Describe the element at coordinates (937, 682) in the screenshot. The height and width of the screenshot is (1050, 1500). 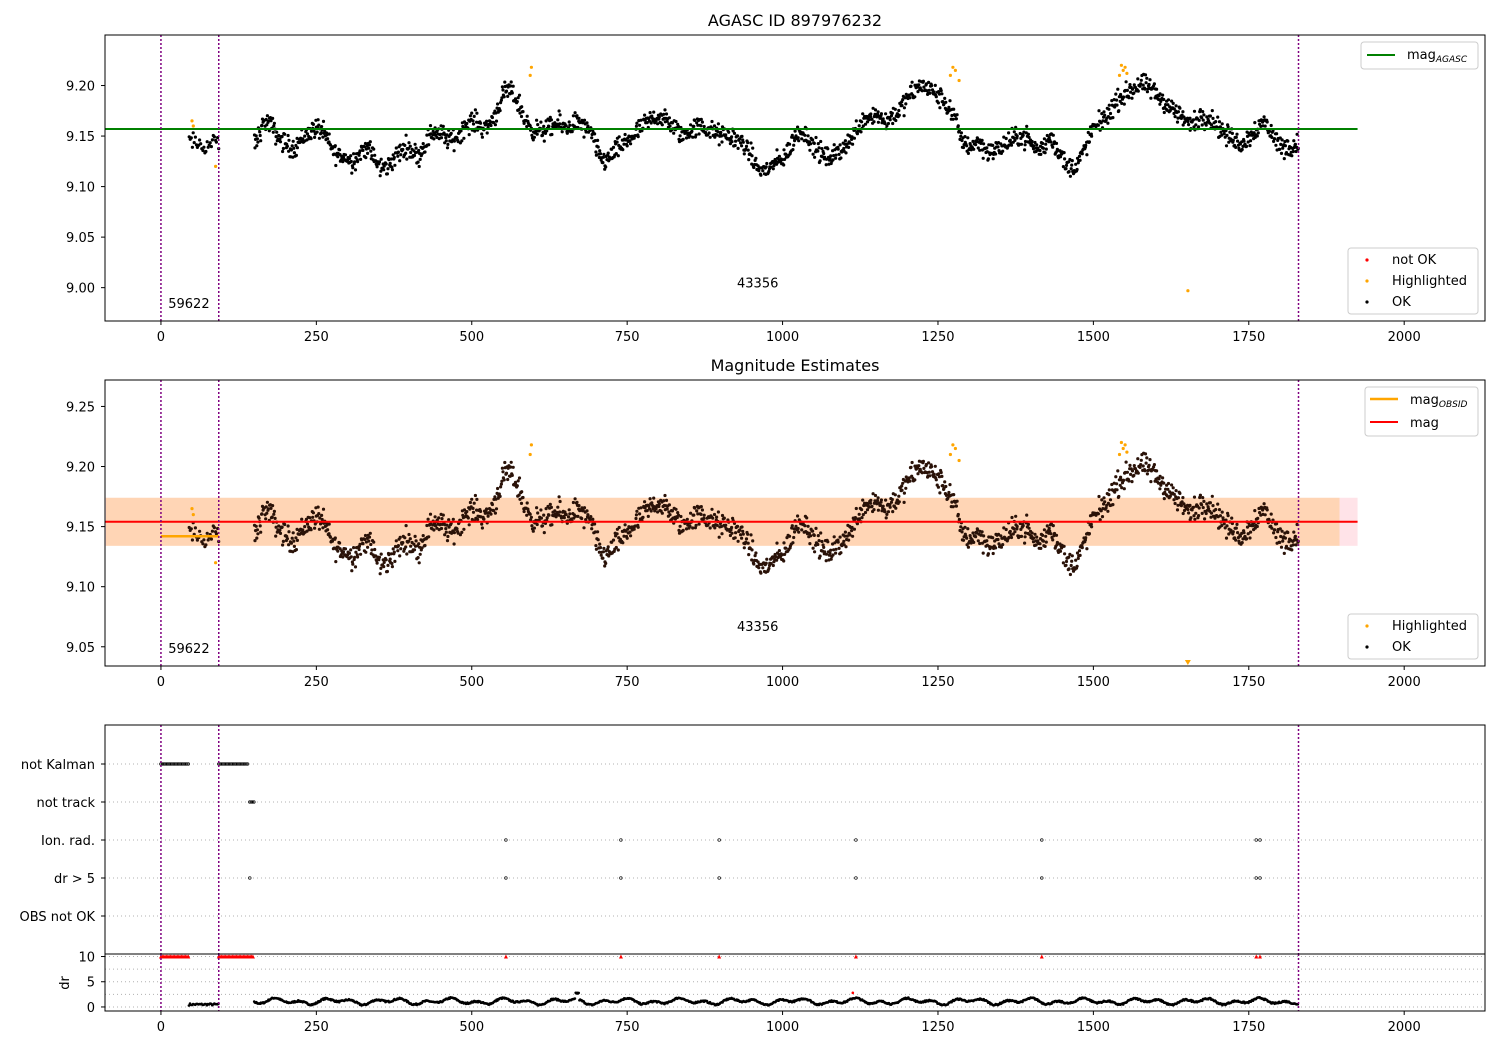
I see `x-tick-label: 1250` at that location.